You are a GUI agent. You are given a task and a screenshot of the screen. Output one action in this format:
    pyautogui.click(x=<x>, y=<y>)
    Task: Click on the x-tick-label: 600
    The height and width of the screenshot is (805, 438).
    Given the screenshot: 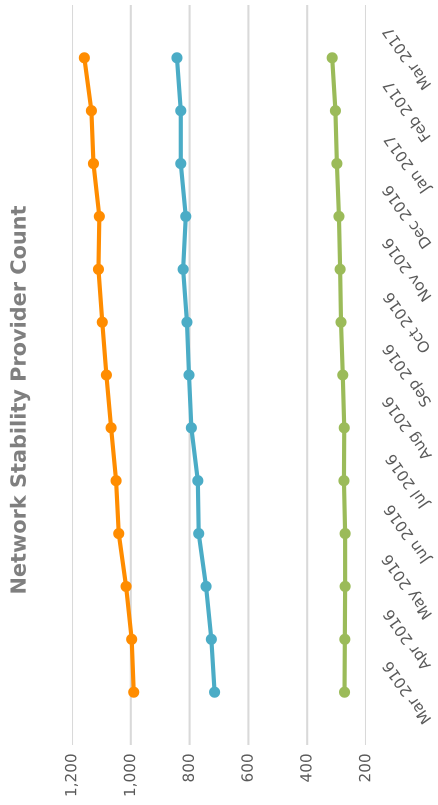 What is the action you would take?
    pyautogui.click(x=247, y=768)
    